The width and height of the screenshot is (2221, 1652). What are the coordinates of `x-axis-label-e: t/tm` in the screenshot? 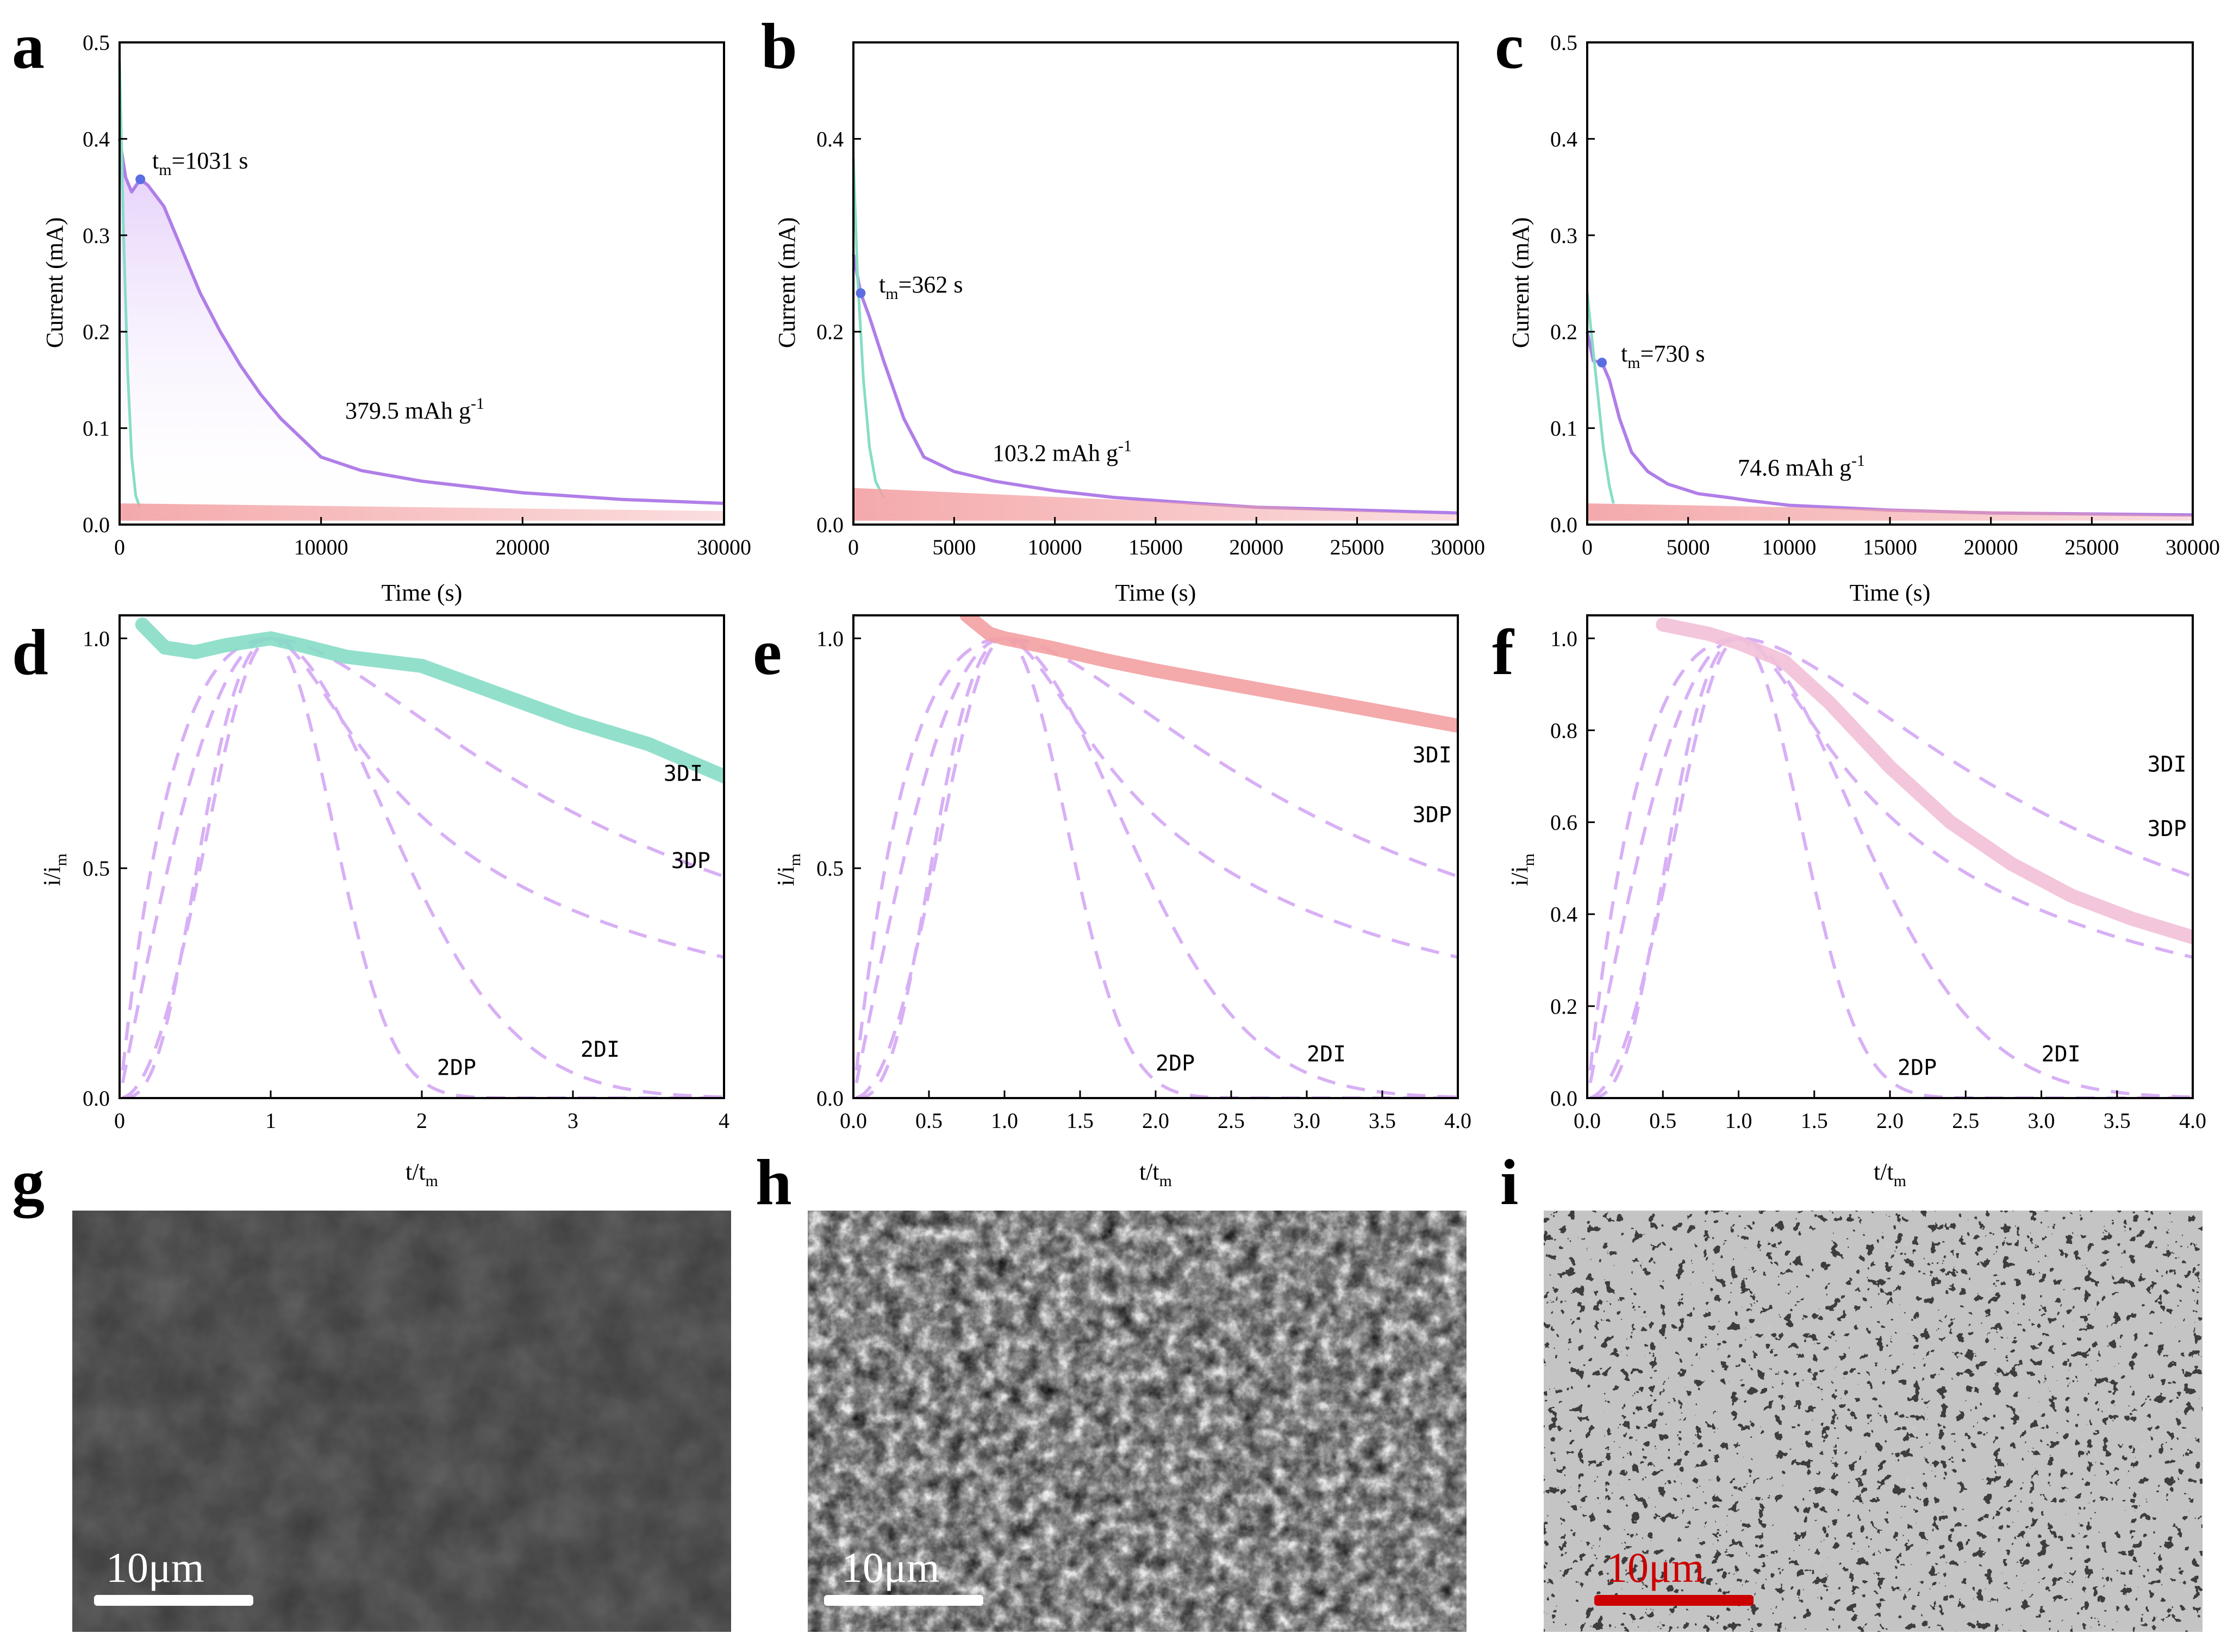 It's located at (1155, 1174).